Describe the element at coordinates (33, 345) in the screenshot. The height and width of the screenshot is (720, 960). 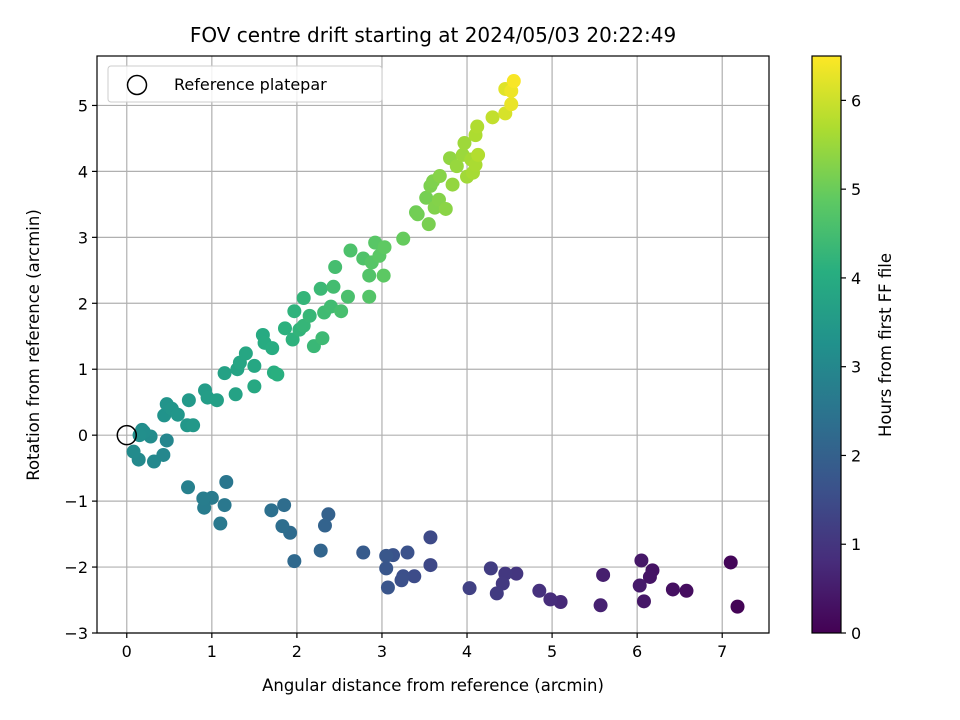
I see `y-axis-label: Rotation from reference (arcmin)` at that location.